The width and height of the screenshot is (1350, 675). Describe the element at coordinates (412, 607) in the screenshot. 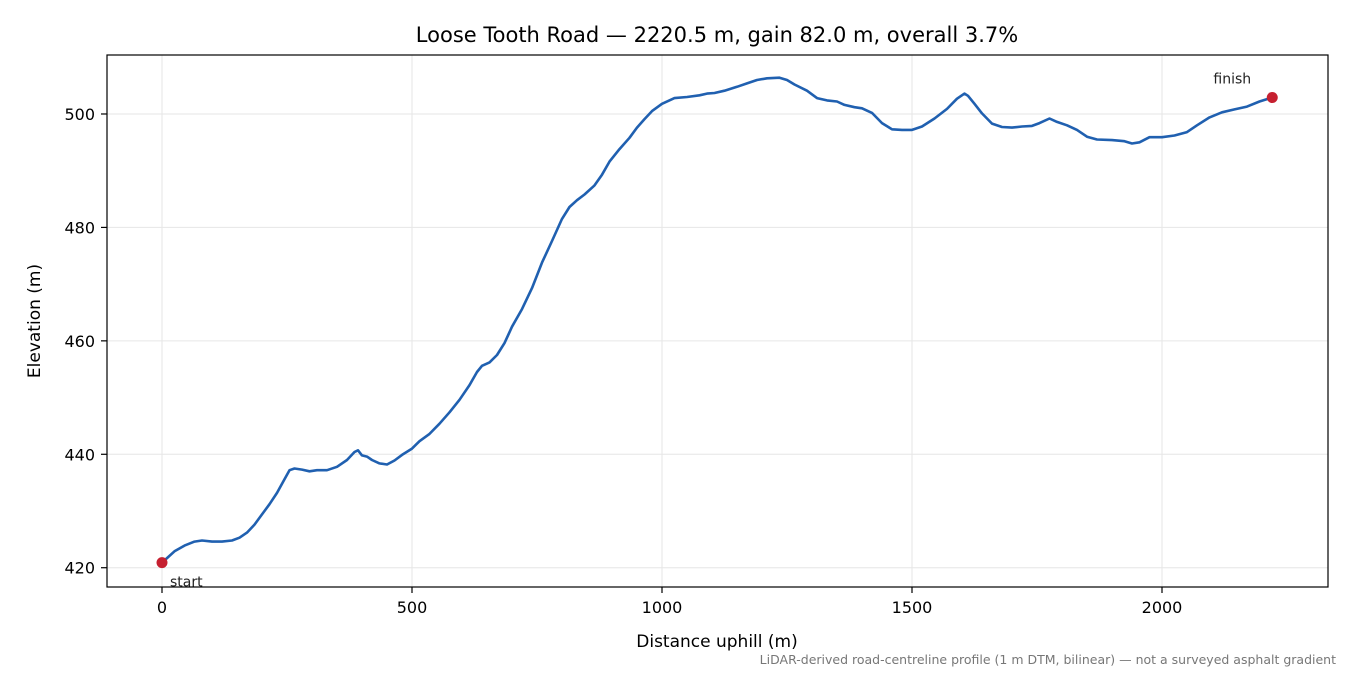

I see `x-tick-label: 500` at that location.